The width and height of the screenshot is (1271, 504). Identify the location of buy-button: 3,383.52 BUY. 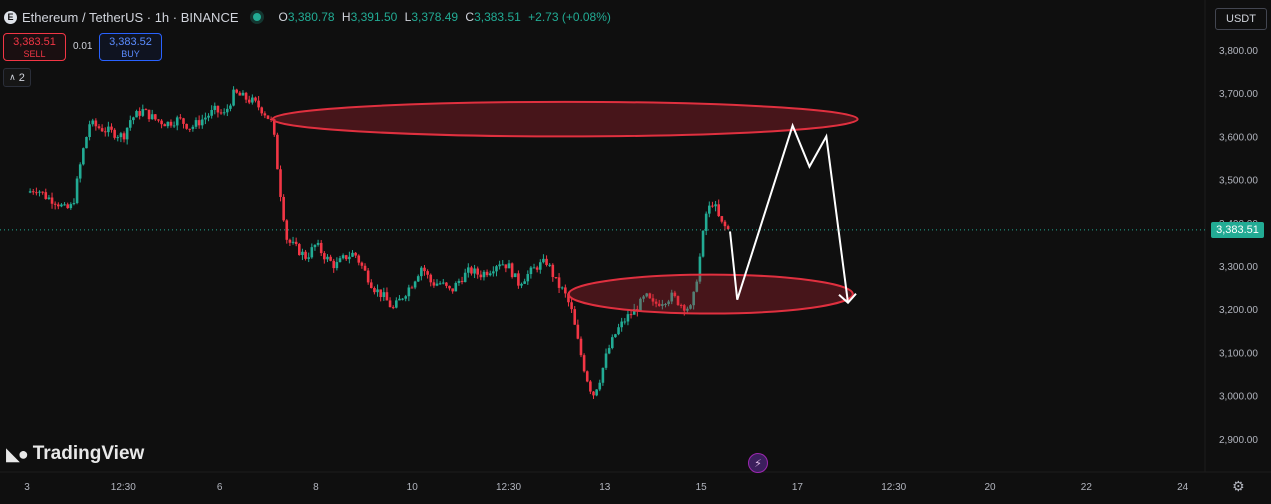
(130, 47).